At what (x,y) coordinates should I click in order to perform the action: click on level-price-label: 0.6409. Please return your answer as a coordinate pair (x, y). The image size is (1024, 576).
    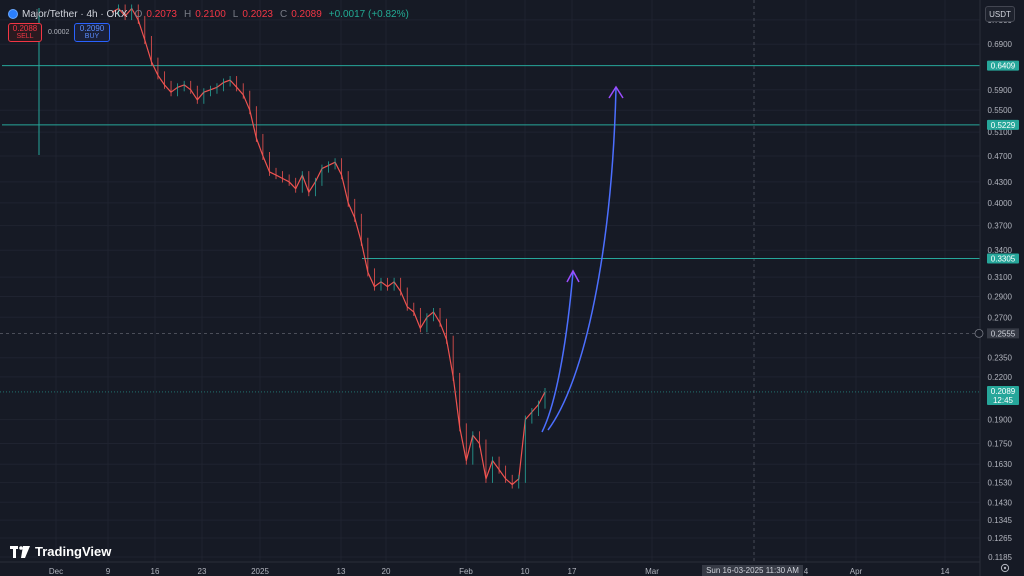
    Looking at the image, I should click on (1003, 66).